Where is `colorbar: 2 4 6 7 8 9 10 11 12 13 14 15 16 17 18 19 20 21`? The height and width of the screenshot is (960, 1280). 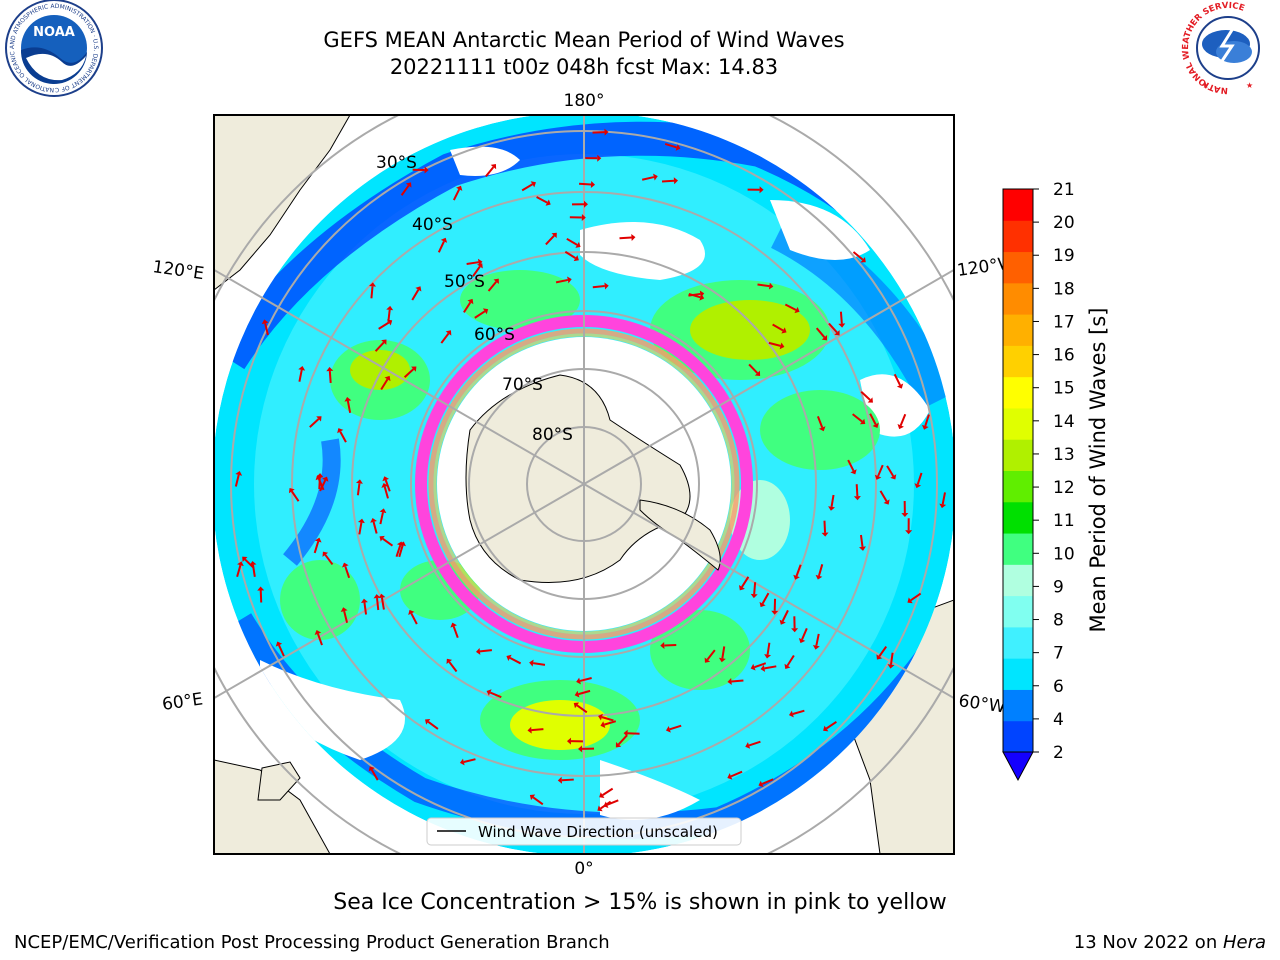
colorbar: 2 4 6 7 8 9 10 11 12 13 14 15 16 17 18 19 20 21 is located at coordinates (1038, 481).